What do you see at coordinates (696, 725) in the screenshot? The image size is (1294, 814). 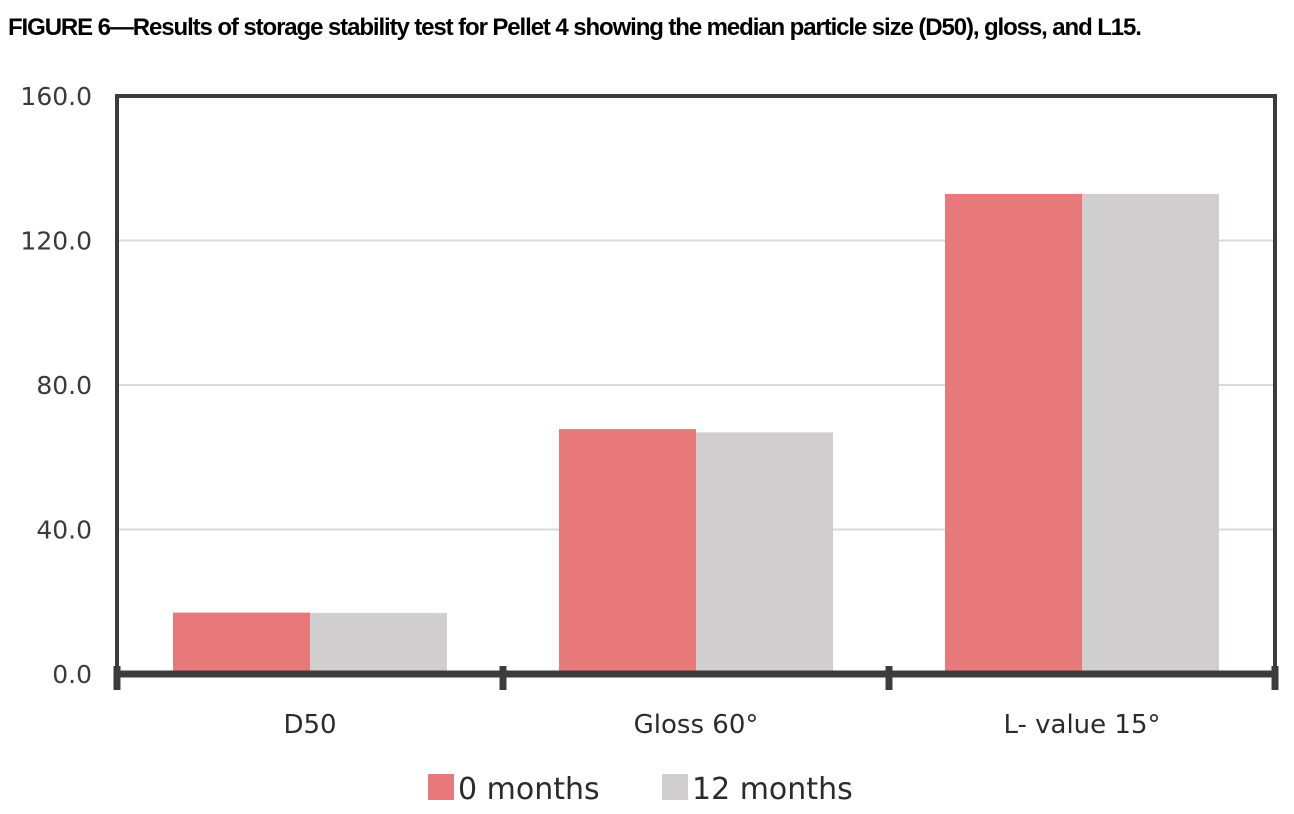 I see `x-category-label: Gloss 60°` at bounding box center [696, 725].